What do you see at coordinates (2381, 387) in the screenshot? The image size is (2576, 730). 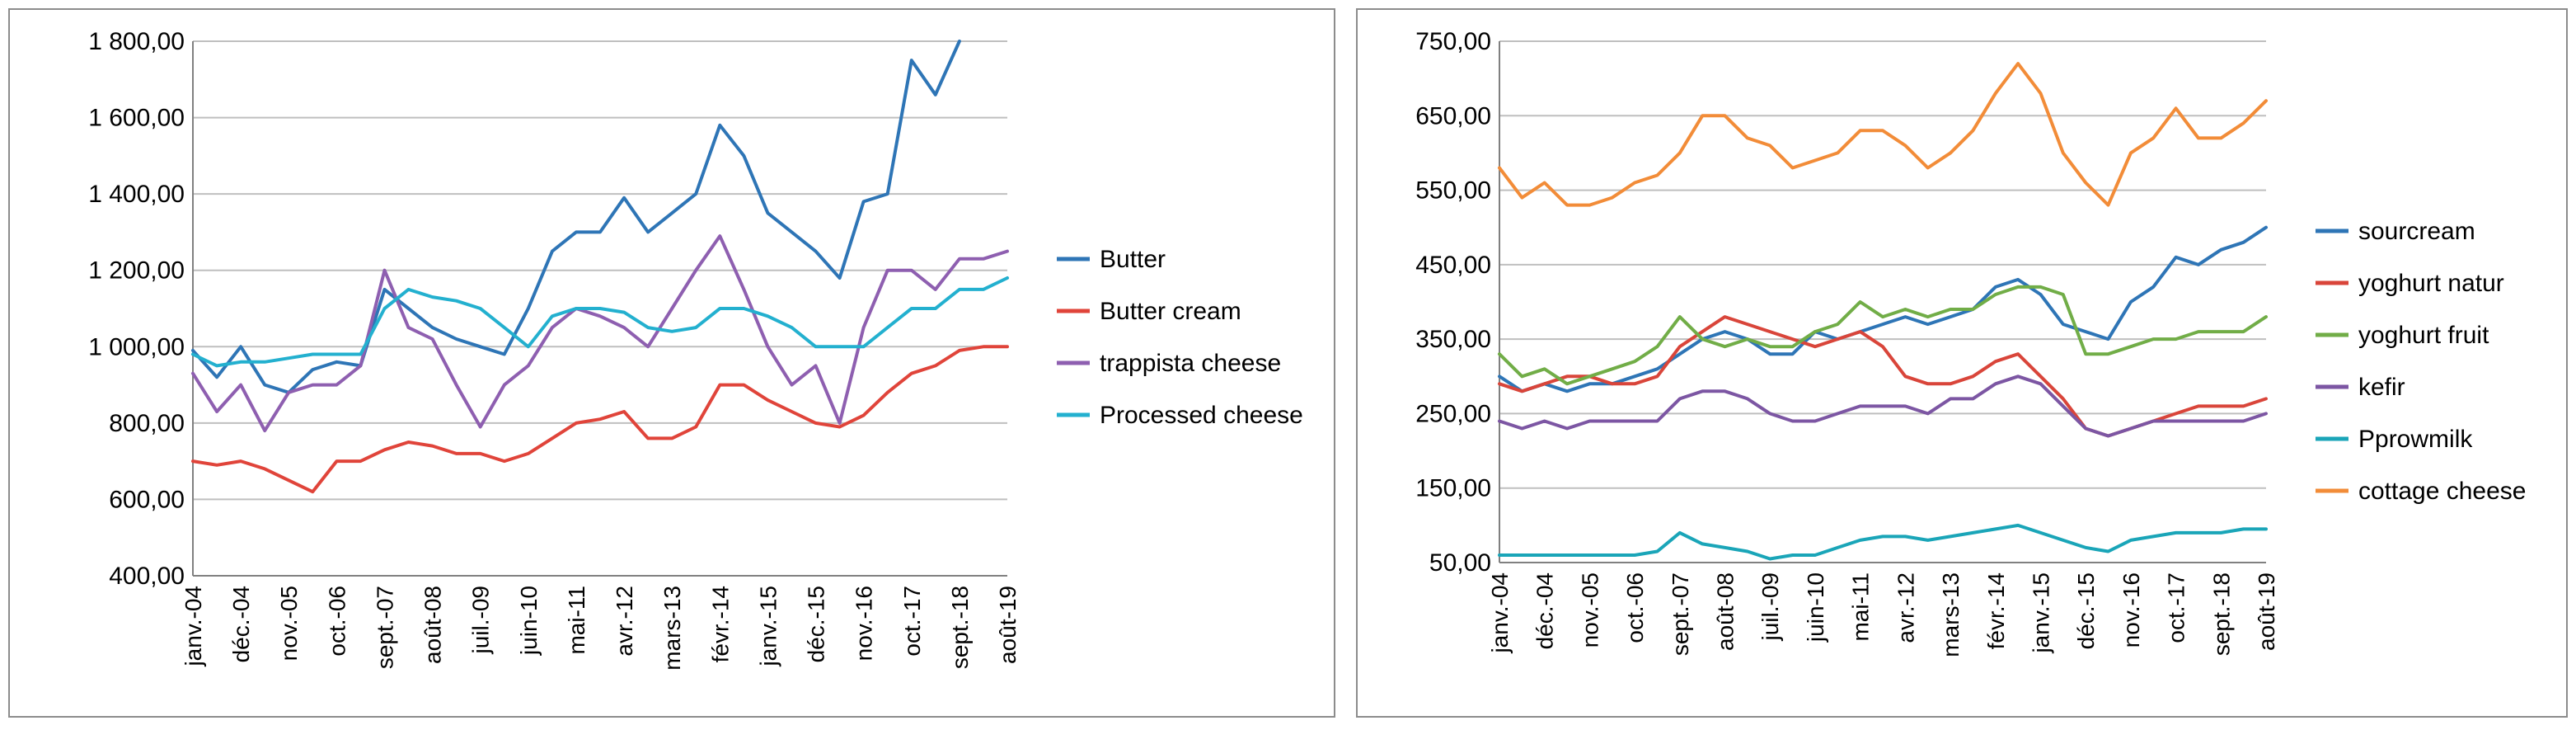 I see `right-legend-label-kefir: kefir` at bounding box center [2381, 387].